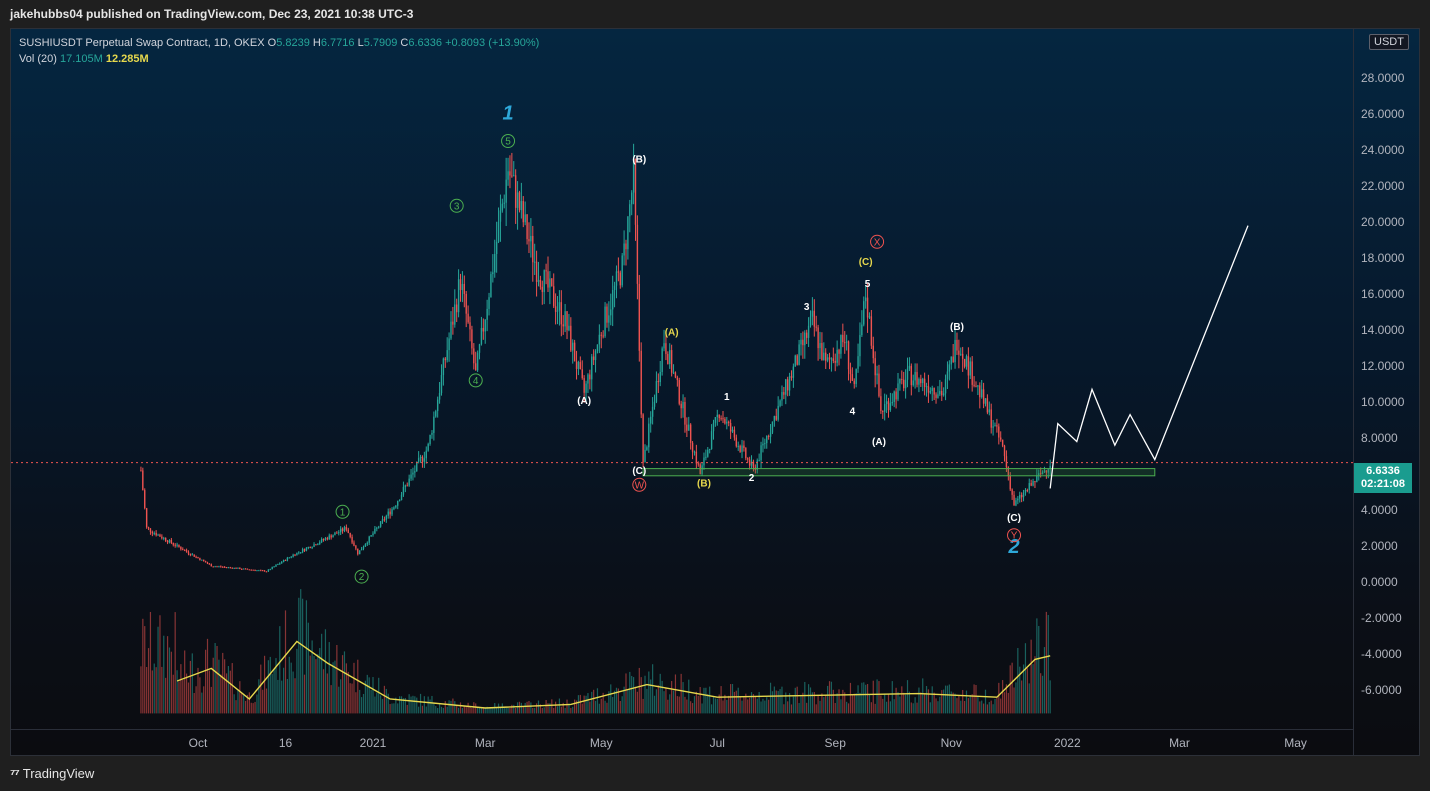 The width and height of the screenshot is (1430, 791). I want to click on y-tick-label: 18.0000, so click(1383, 258).